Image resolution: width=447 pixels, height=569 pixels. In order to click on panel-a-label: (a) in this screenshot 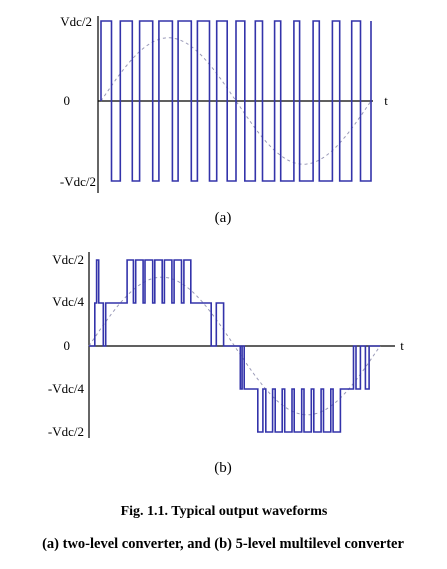, I will do `click(223, 218)`.